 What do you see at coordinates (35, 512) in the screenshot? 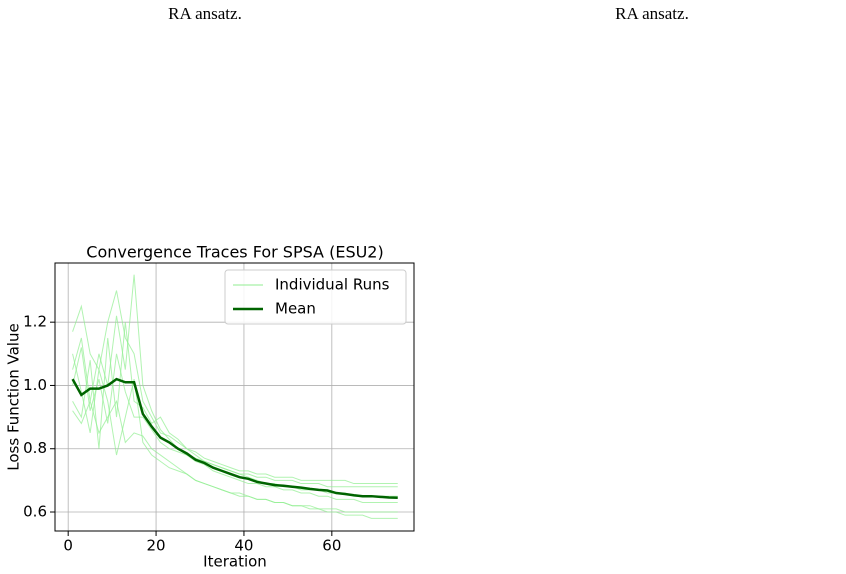
I see `y-tick-label: 0.6` at bounding box center [35, 512].